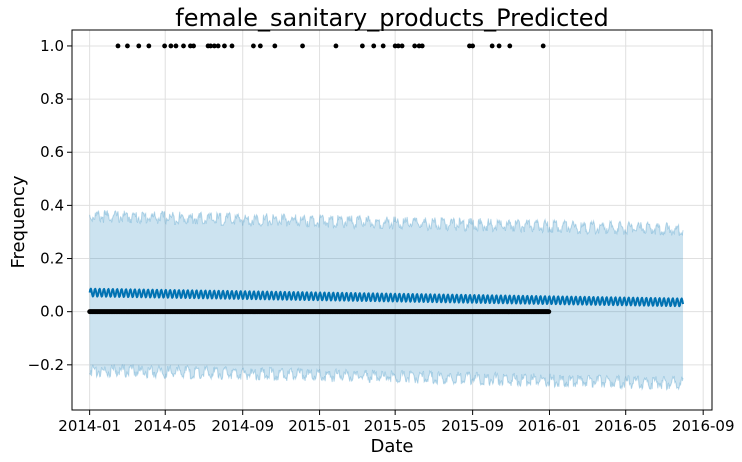 The image size is (742, 462). I want to click on x-tick-label: 2014-01, so click(89, 426).